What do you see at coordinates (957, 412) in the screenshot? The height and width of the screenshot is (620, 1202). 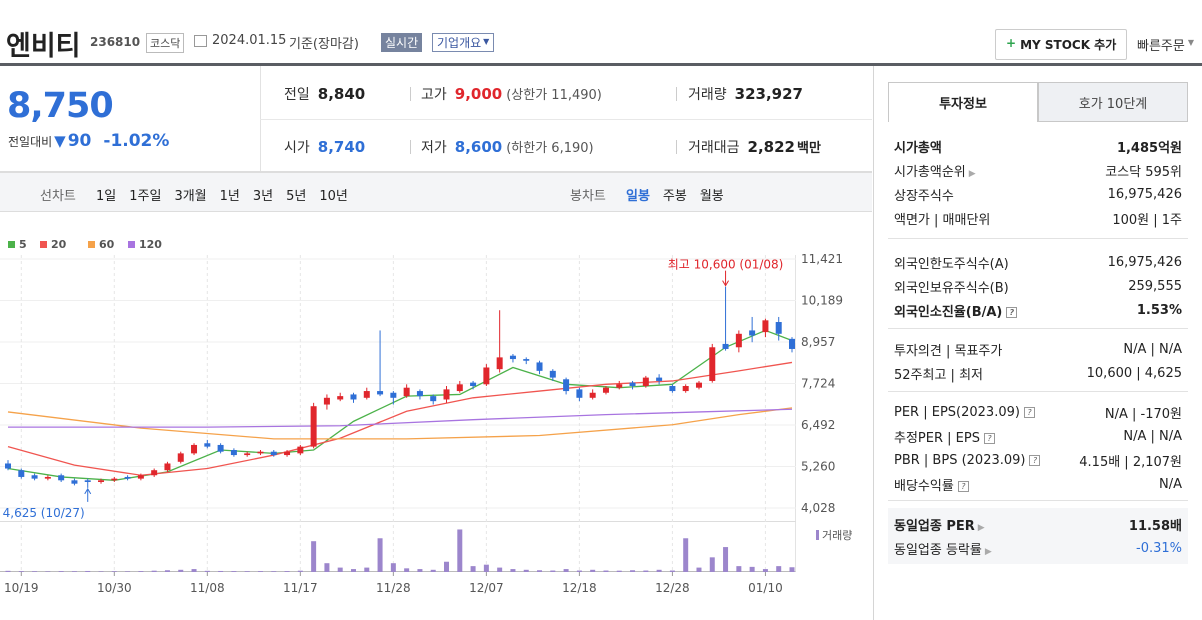 I see `info-label: PER | EPS(2023.09)` at bounding box center [957, 412].